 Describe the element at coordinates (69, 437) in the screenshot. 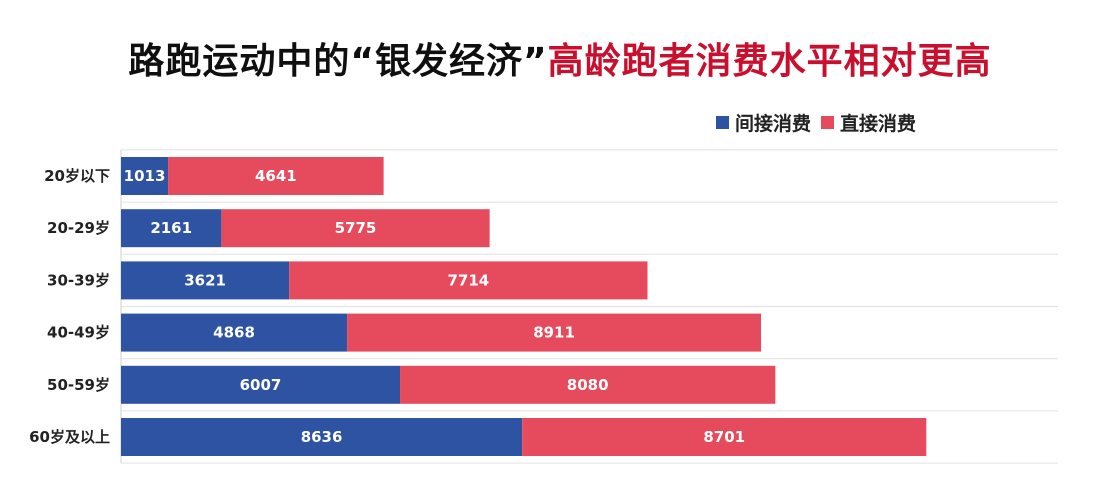

I see `category-label-5: 60岁及以上` at that location.